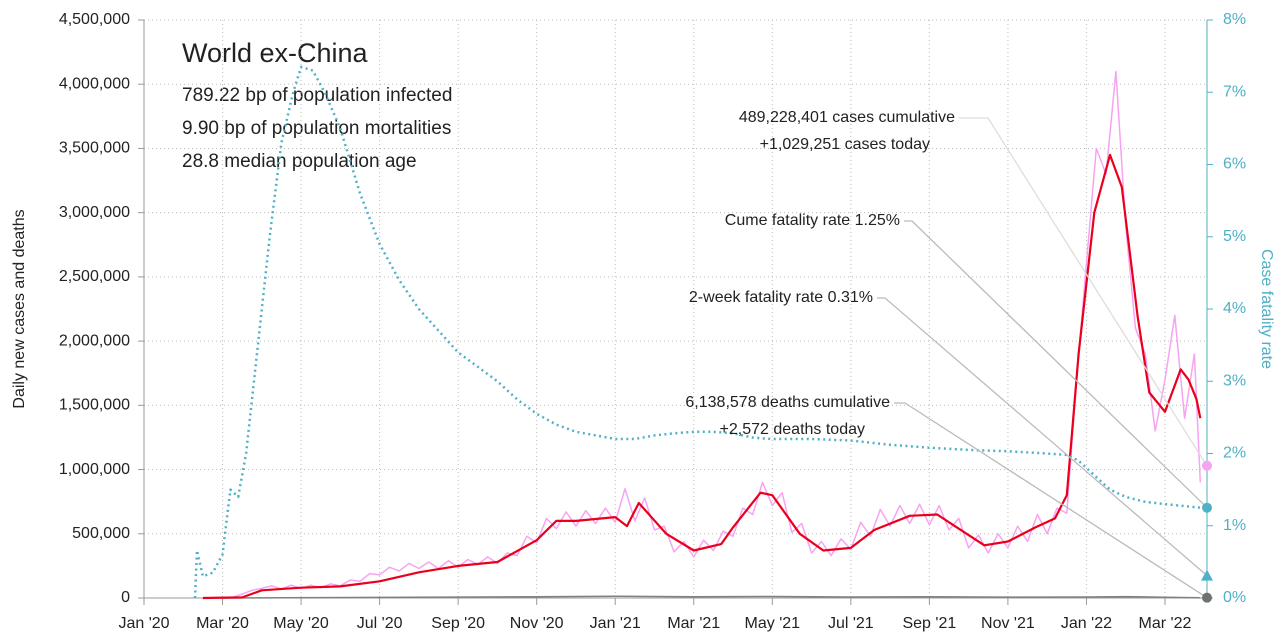 The image size is (1287, 640). Describe the element at coordinates (787, 402) in the screenshot. I see `annotation-text: 6,138,578 deaths cumulative` at that location.